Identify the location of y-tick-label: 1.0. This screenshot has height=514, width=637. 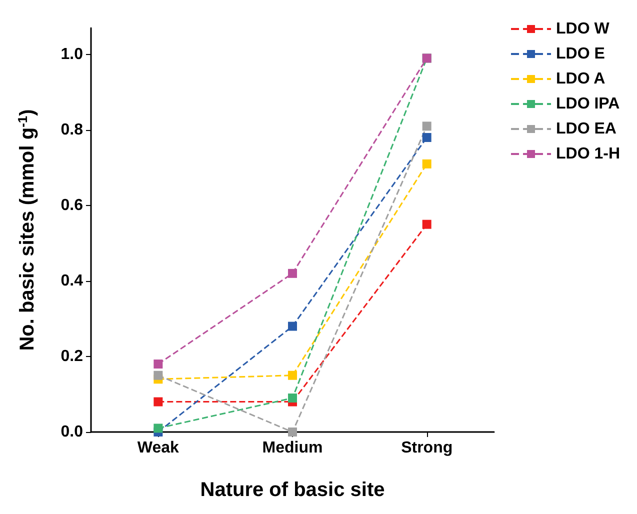
(72, 54).